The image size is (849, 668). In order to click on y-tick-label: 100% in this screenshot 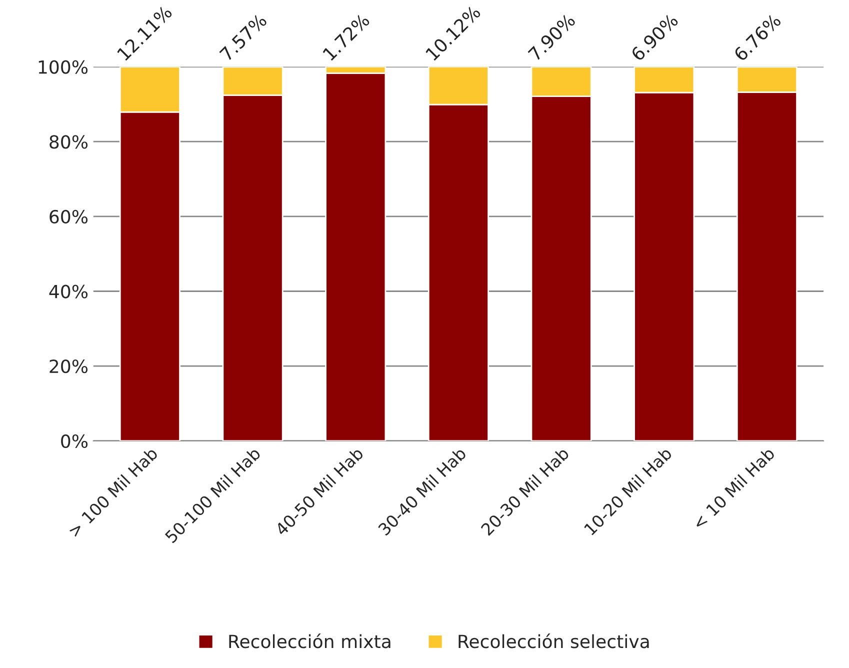, I will do `click(63, 67)`.